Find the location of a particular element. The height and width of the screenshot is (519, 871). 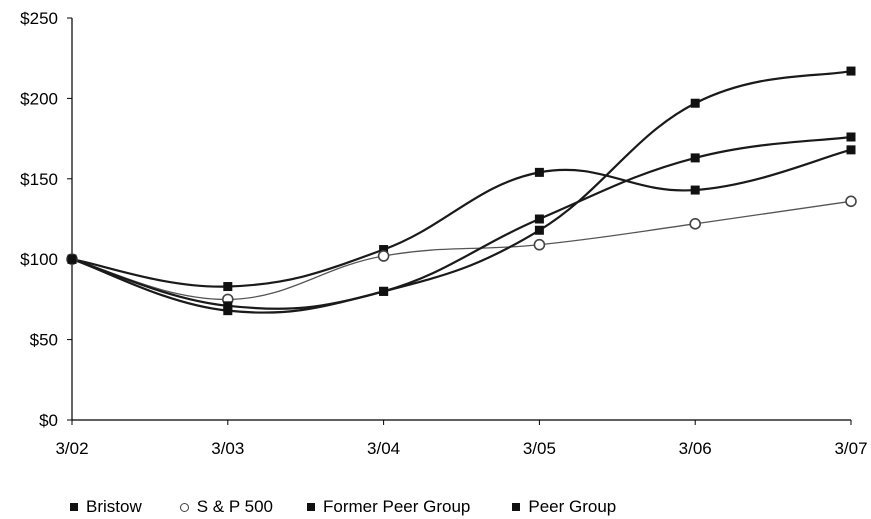

y-tick-label: $50 is located at coordinates (44, 340).